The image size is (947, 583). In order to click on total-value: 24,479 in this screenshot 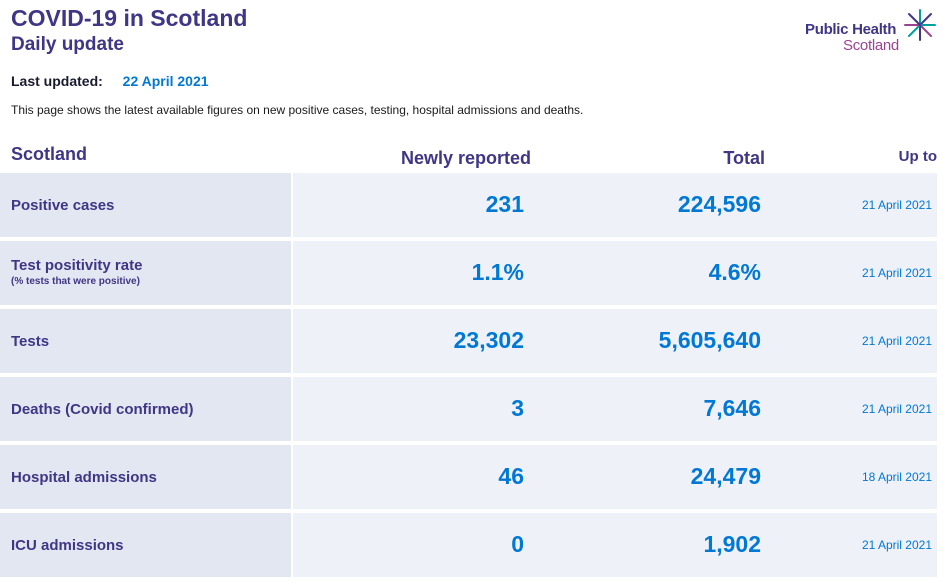, I will do `click(725, 476)`.